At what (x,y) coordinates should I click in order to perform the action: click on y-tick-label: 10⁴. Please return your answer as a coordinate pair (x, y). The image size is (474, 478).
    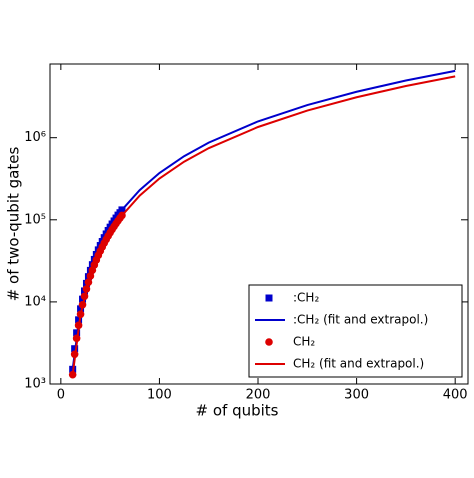
    Looking at the image, I should click on (35, 301).